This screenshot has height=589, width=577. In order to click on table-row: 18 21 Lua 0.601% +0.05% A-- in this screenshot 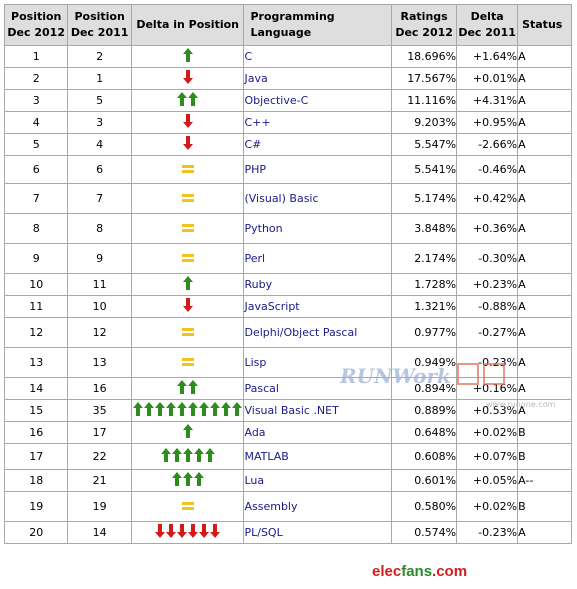, I will do `click(287, 480)`.